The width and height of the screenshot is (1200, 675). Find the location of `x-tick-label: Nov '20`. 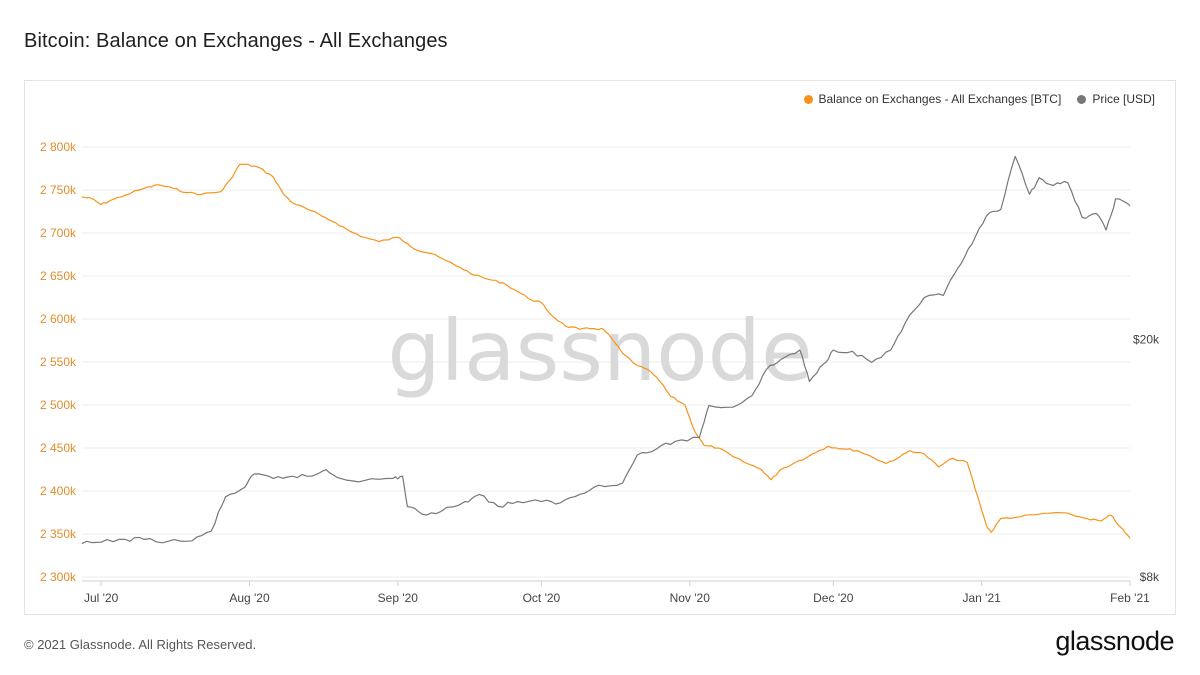

x-tick-label: Nov '20 is located at coordinates (690, 598).